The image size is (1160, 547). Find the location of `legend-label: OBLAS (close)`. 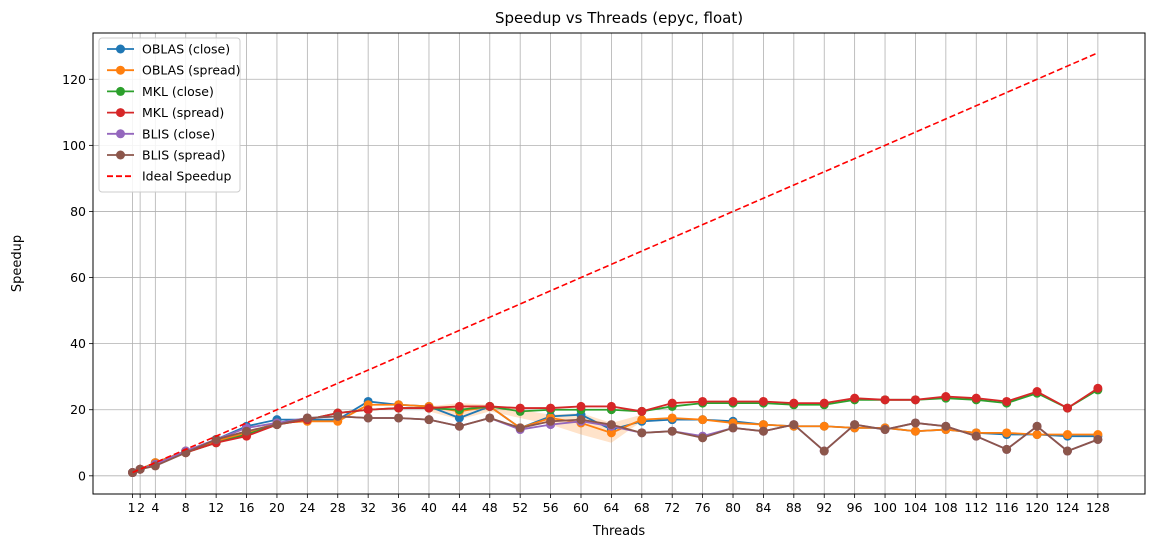

legend-label: OBLAS (close) is located at coordinates (186, 49).